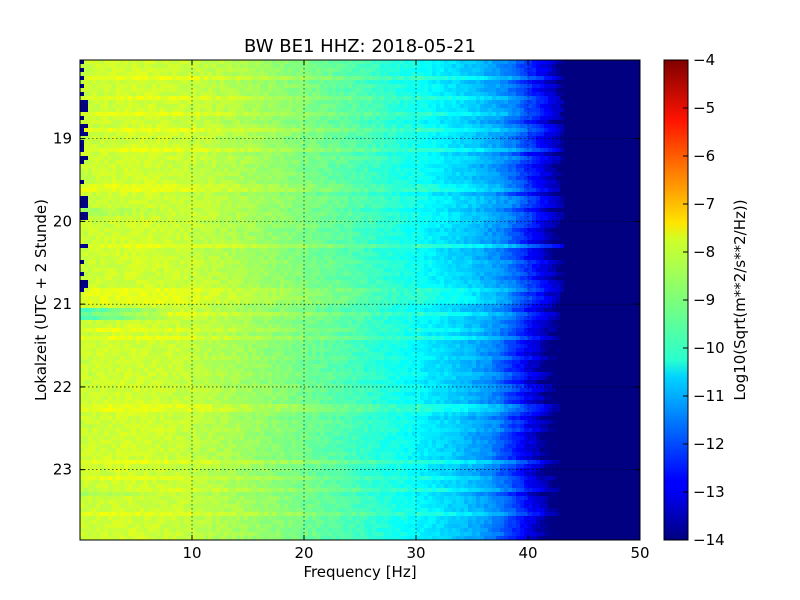  What do you see at coordinates (41, 300) in the screenshot?
I see `y-axis-label: Lokalzeit (UTC + 2 Stunde)` at bounding box center [41, 300].